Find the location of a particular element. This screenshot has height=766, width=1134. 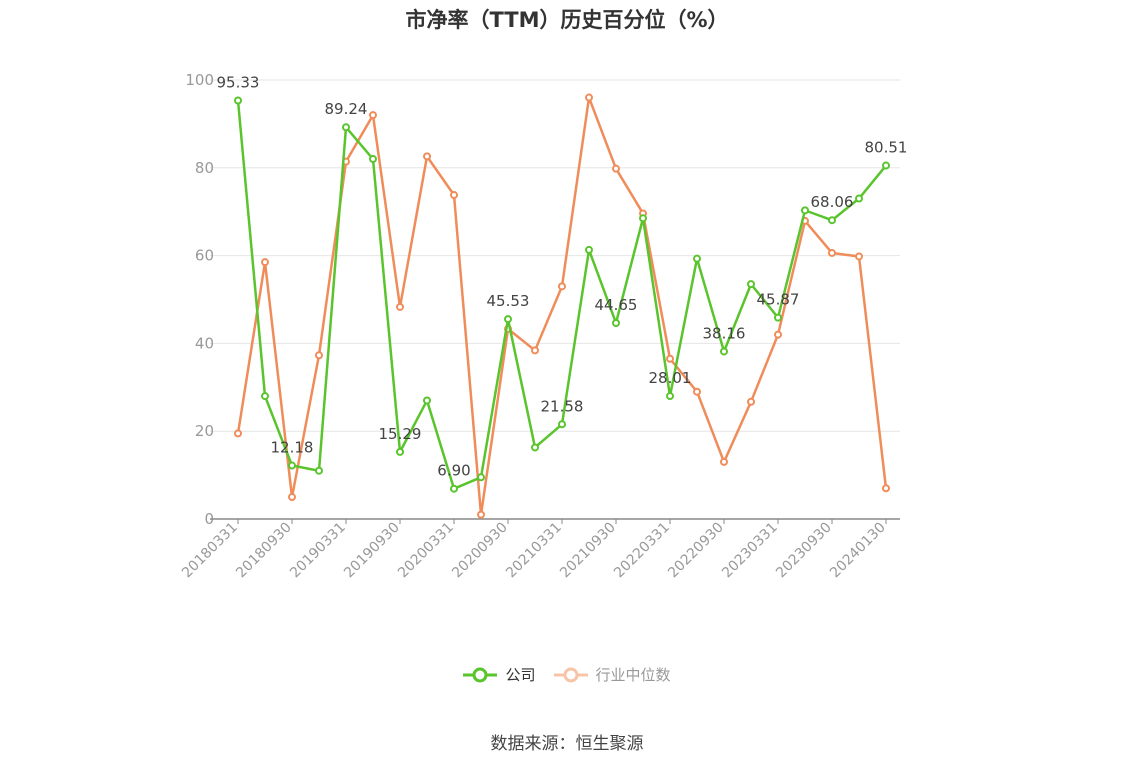

x-tick-label: 20190331 is located at coordinates (318, 551).